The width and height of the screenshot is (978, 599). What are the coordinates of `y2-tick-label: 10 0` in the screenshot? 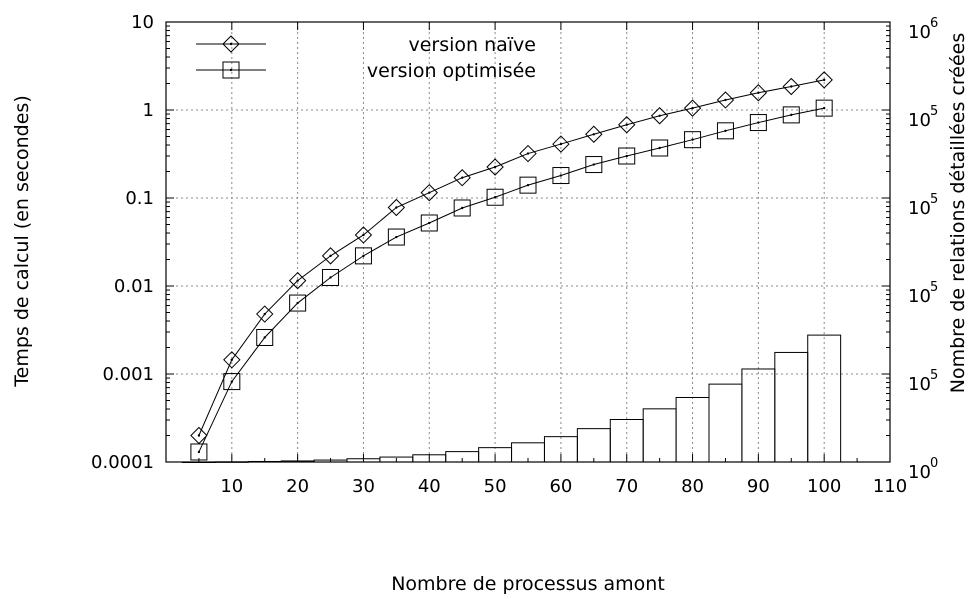 It's located at (923, 469).